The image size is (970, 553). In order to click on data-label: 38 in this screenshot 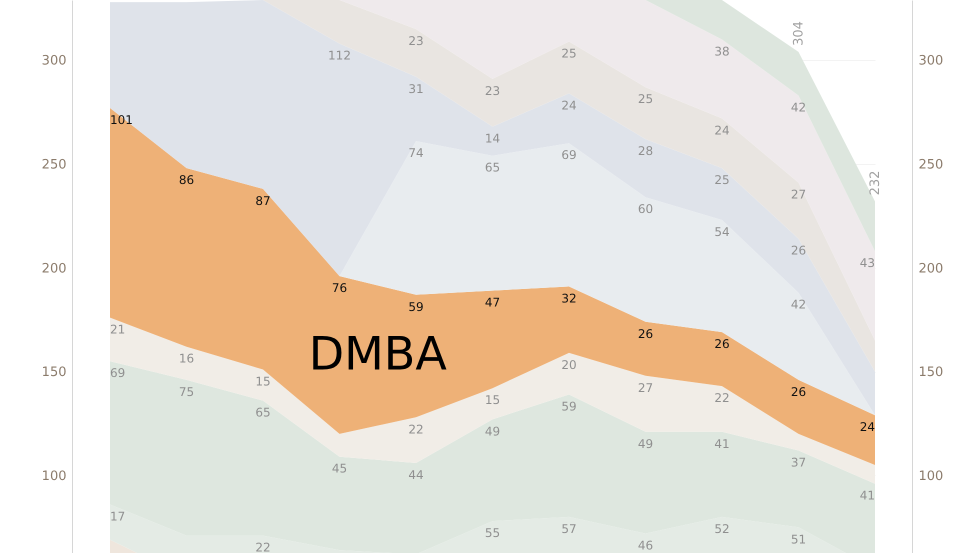, I will do `click(722, 51)`.